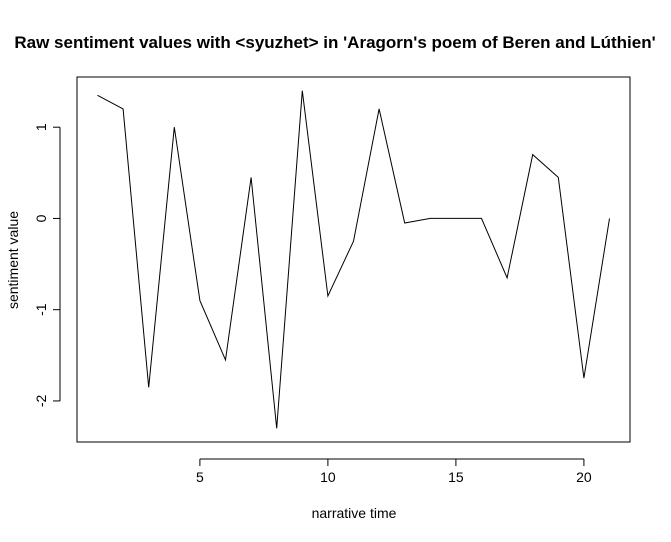  Describe the element at coordinates (41, 309) in the screenshot. I see `y-tick-label: -1` at that location.